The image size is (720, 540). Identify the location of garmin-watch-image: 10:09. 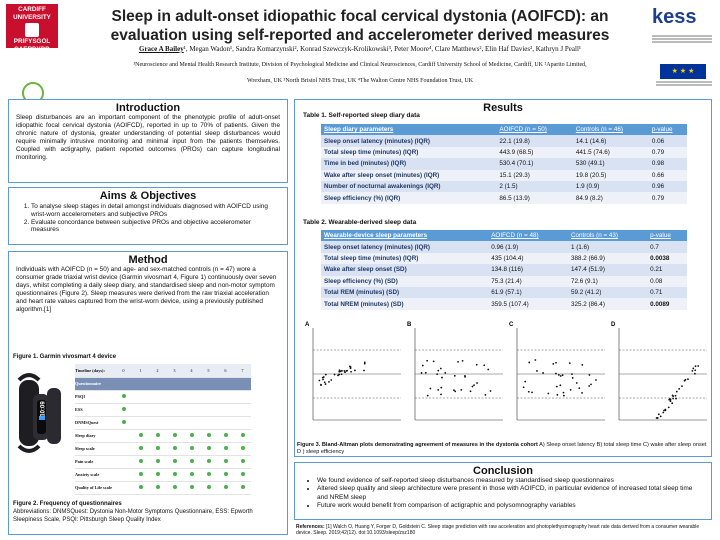
(41, 413).